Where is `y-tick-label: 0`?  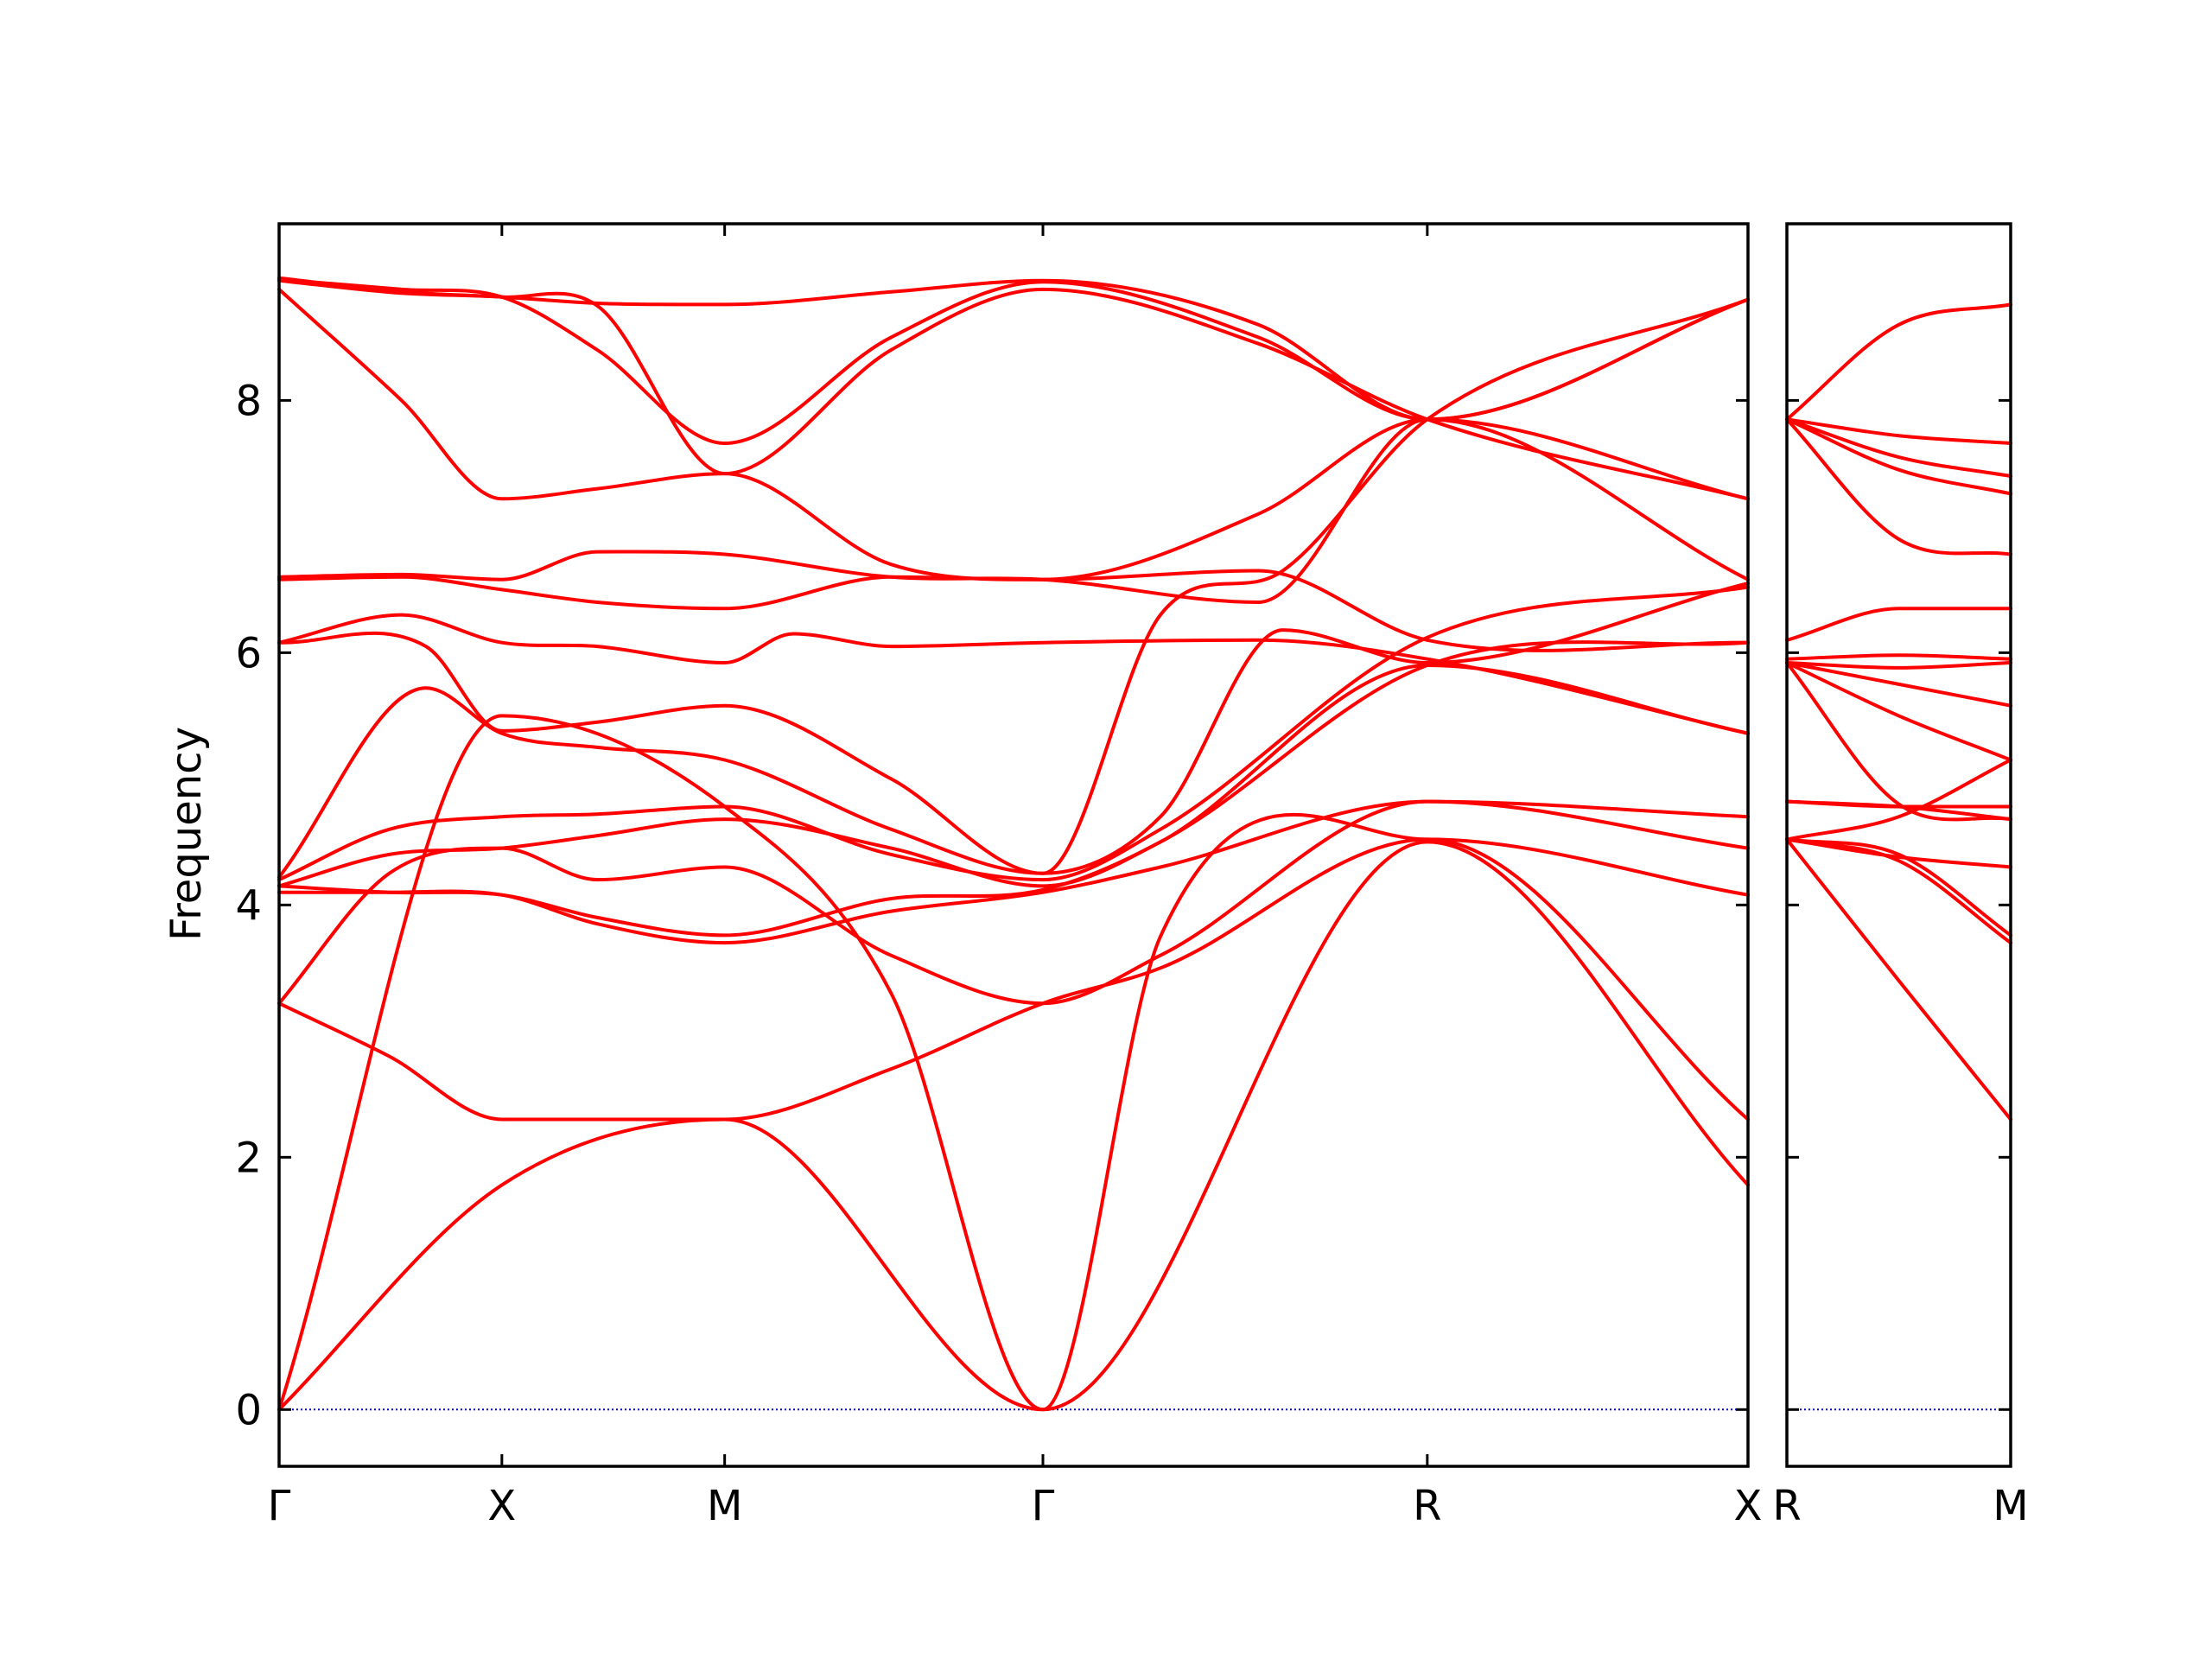 y-tick-label: 0 is located at coordinates (248, 1410).